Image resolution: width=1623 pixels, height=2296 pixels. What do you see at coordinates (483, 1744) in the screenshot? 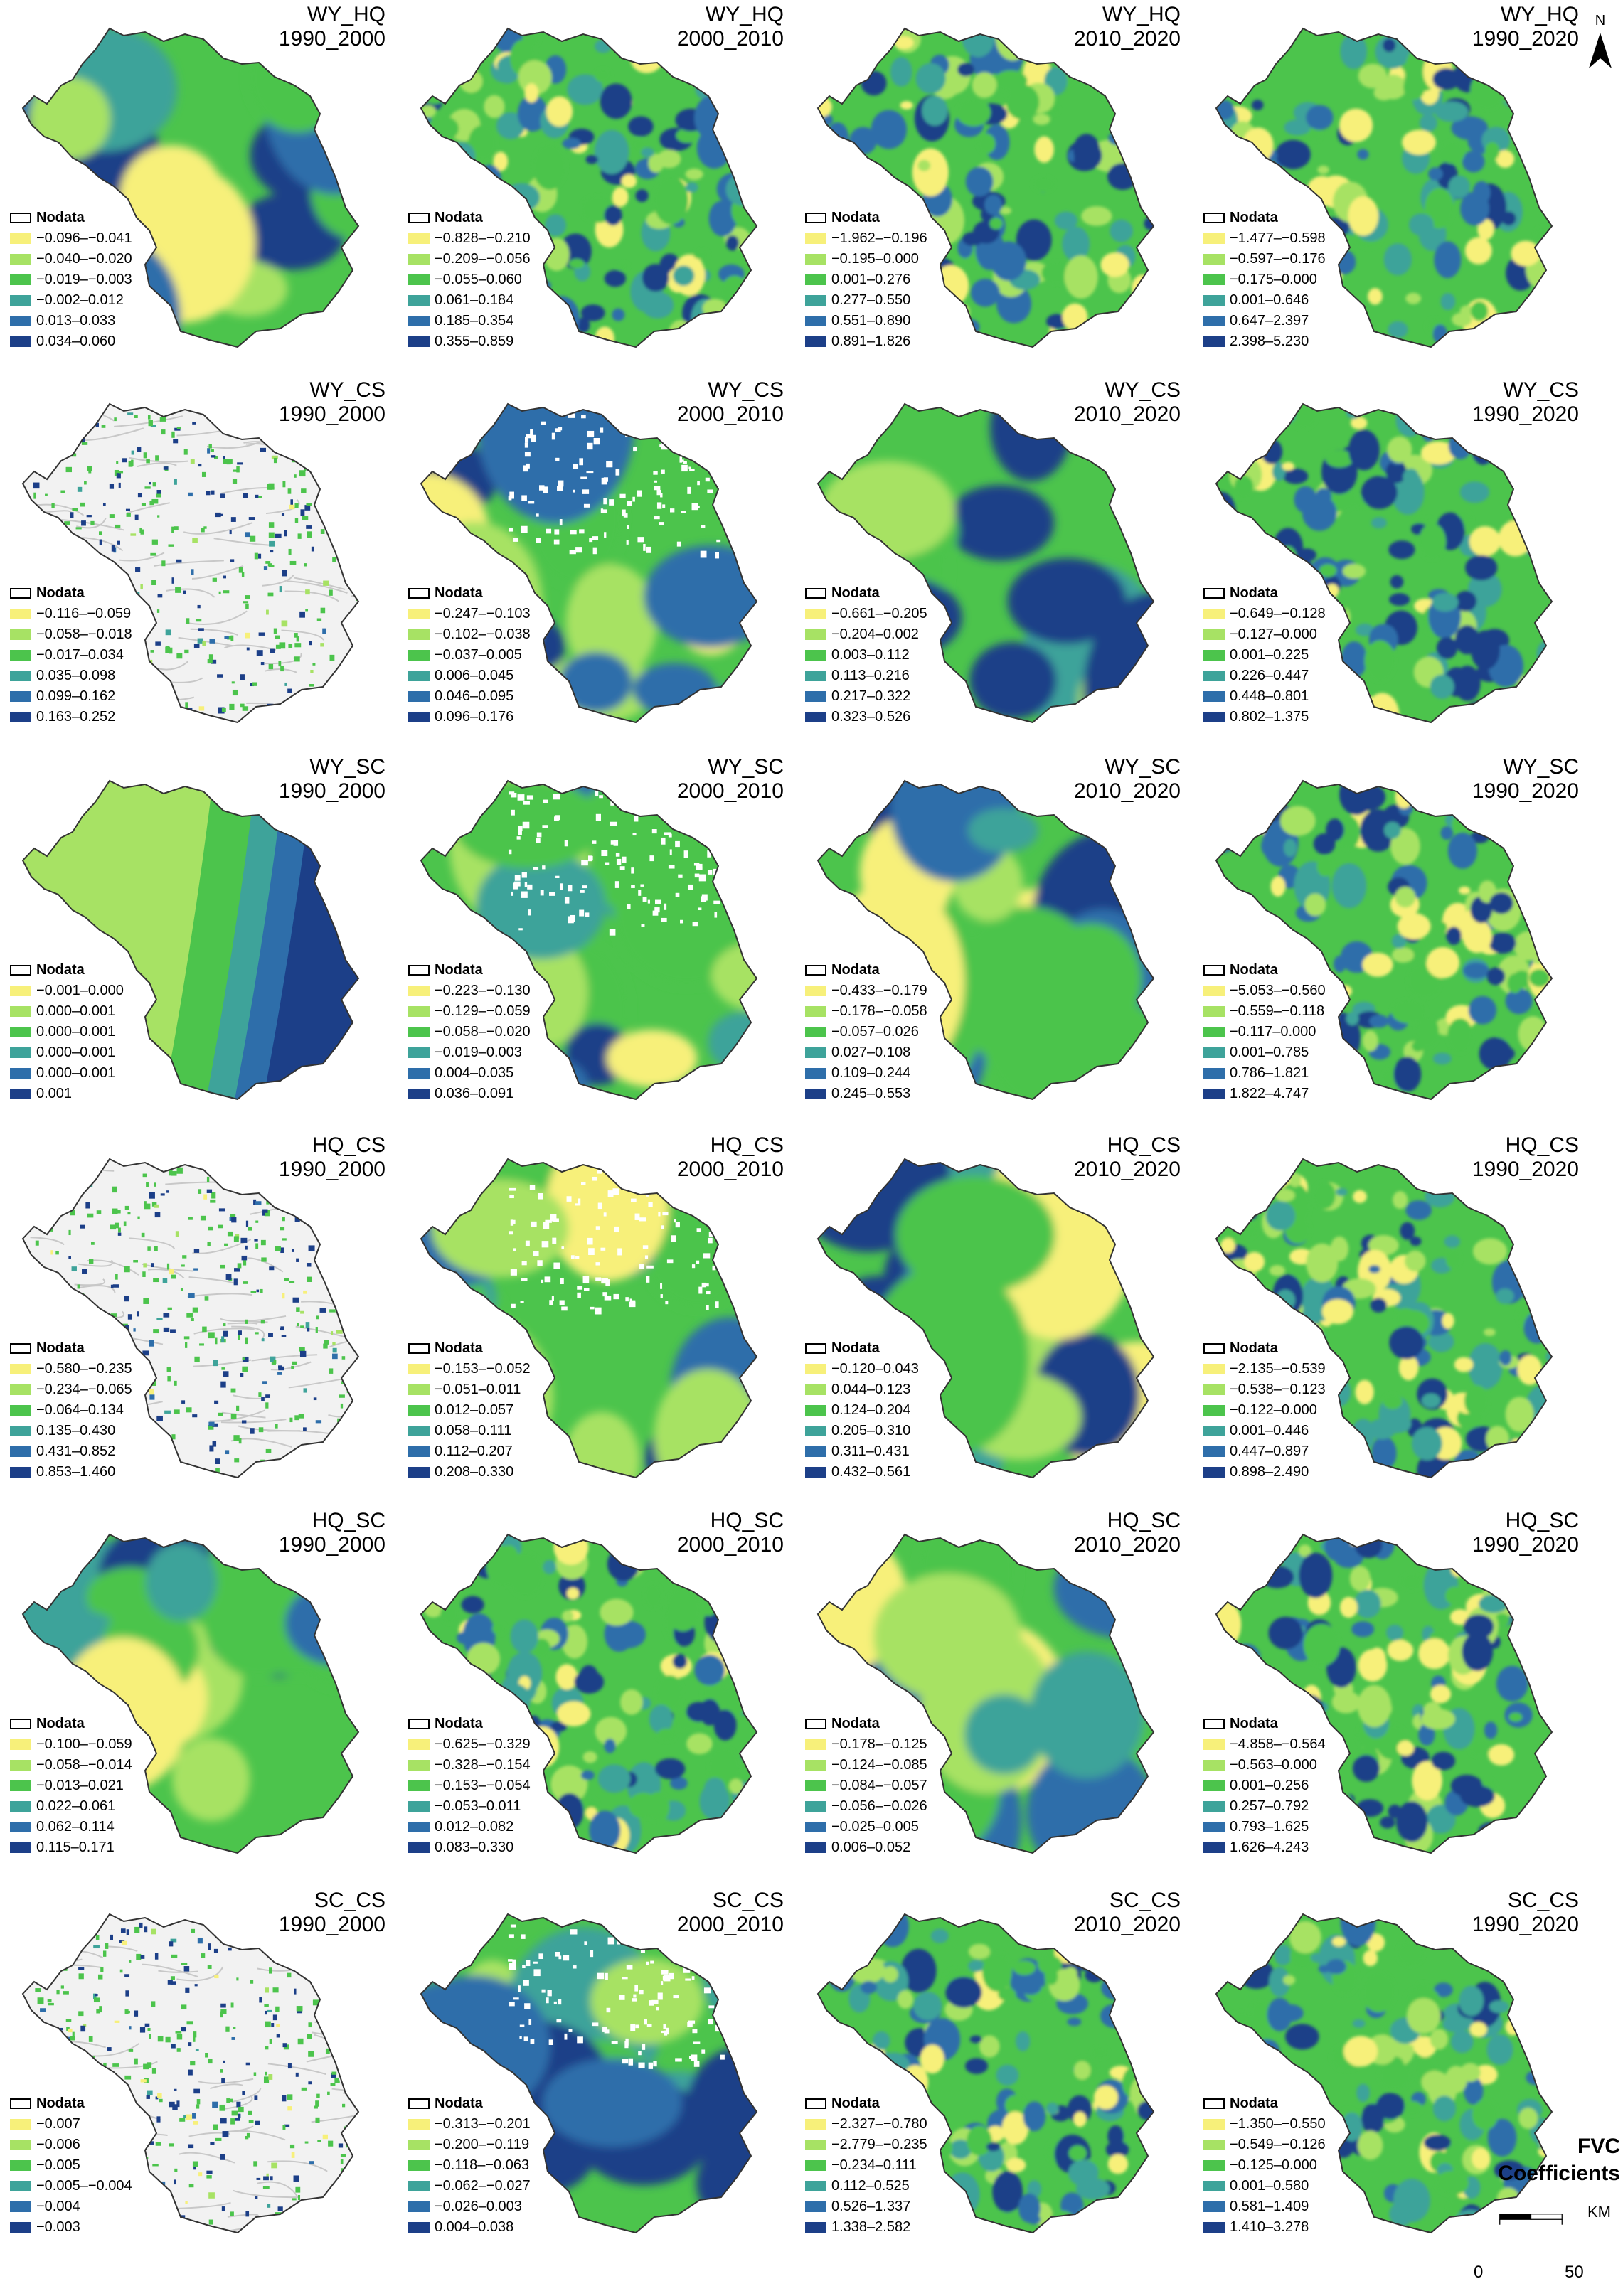
I see `legend-label: −0.625–−0.329` at bounding box center [483, 1744].